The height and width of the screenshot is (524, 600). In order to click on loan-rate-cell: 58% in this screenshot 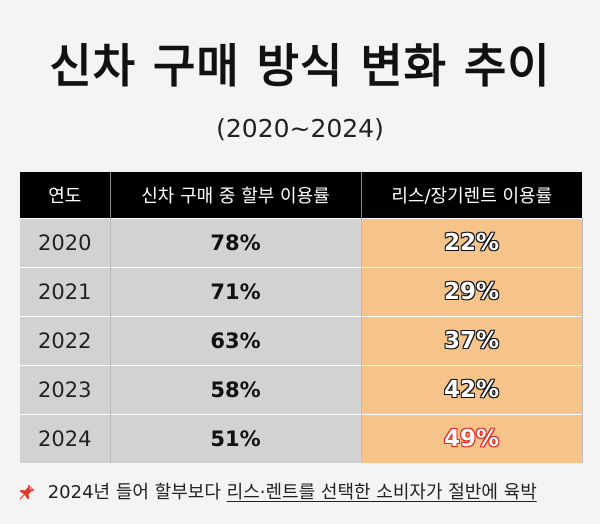, I will do `click(236, 390)`.